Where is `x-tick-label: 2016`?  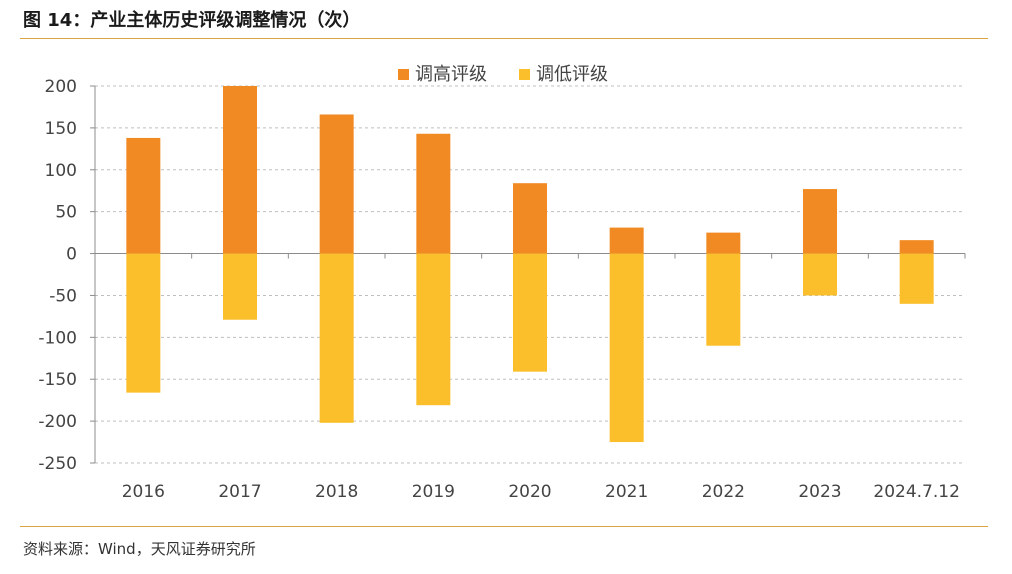 x-tick-label: 2016 is located at coordinates (143, 492).